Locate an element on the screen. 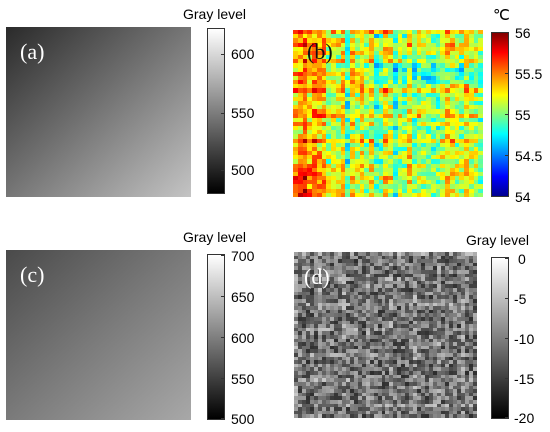 This screenshot has height=432, width=550. colorbar-a-title: Gray level is located at coordinates (215, 14).